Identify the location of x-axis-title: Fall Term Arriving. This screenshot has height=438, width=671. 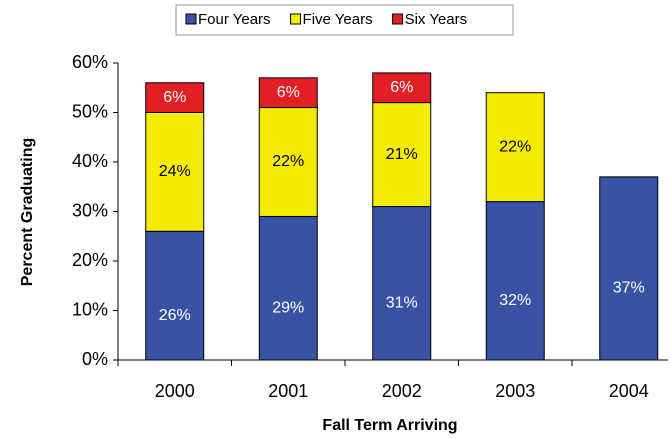
(389, 425).